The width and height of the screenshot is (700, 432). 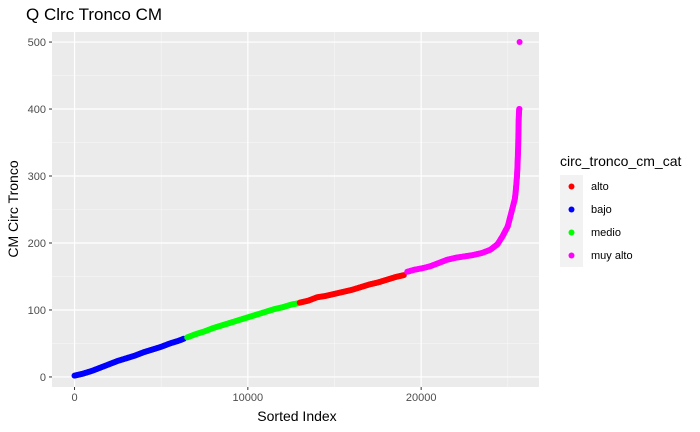 What do you see at coordinates (620, 161) in the screenshot?
I see `legend-title: circ_tronco_cm_cat` at bounding box center [620, 161].